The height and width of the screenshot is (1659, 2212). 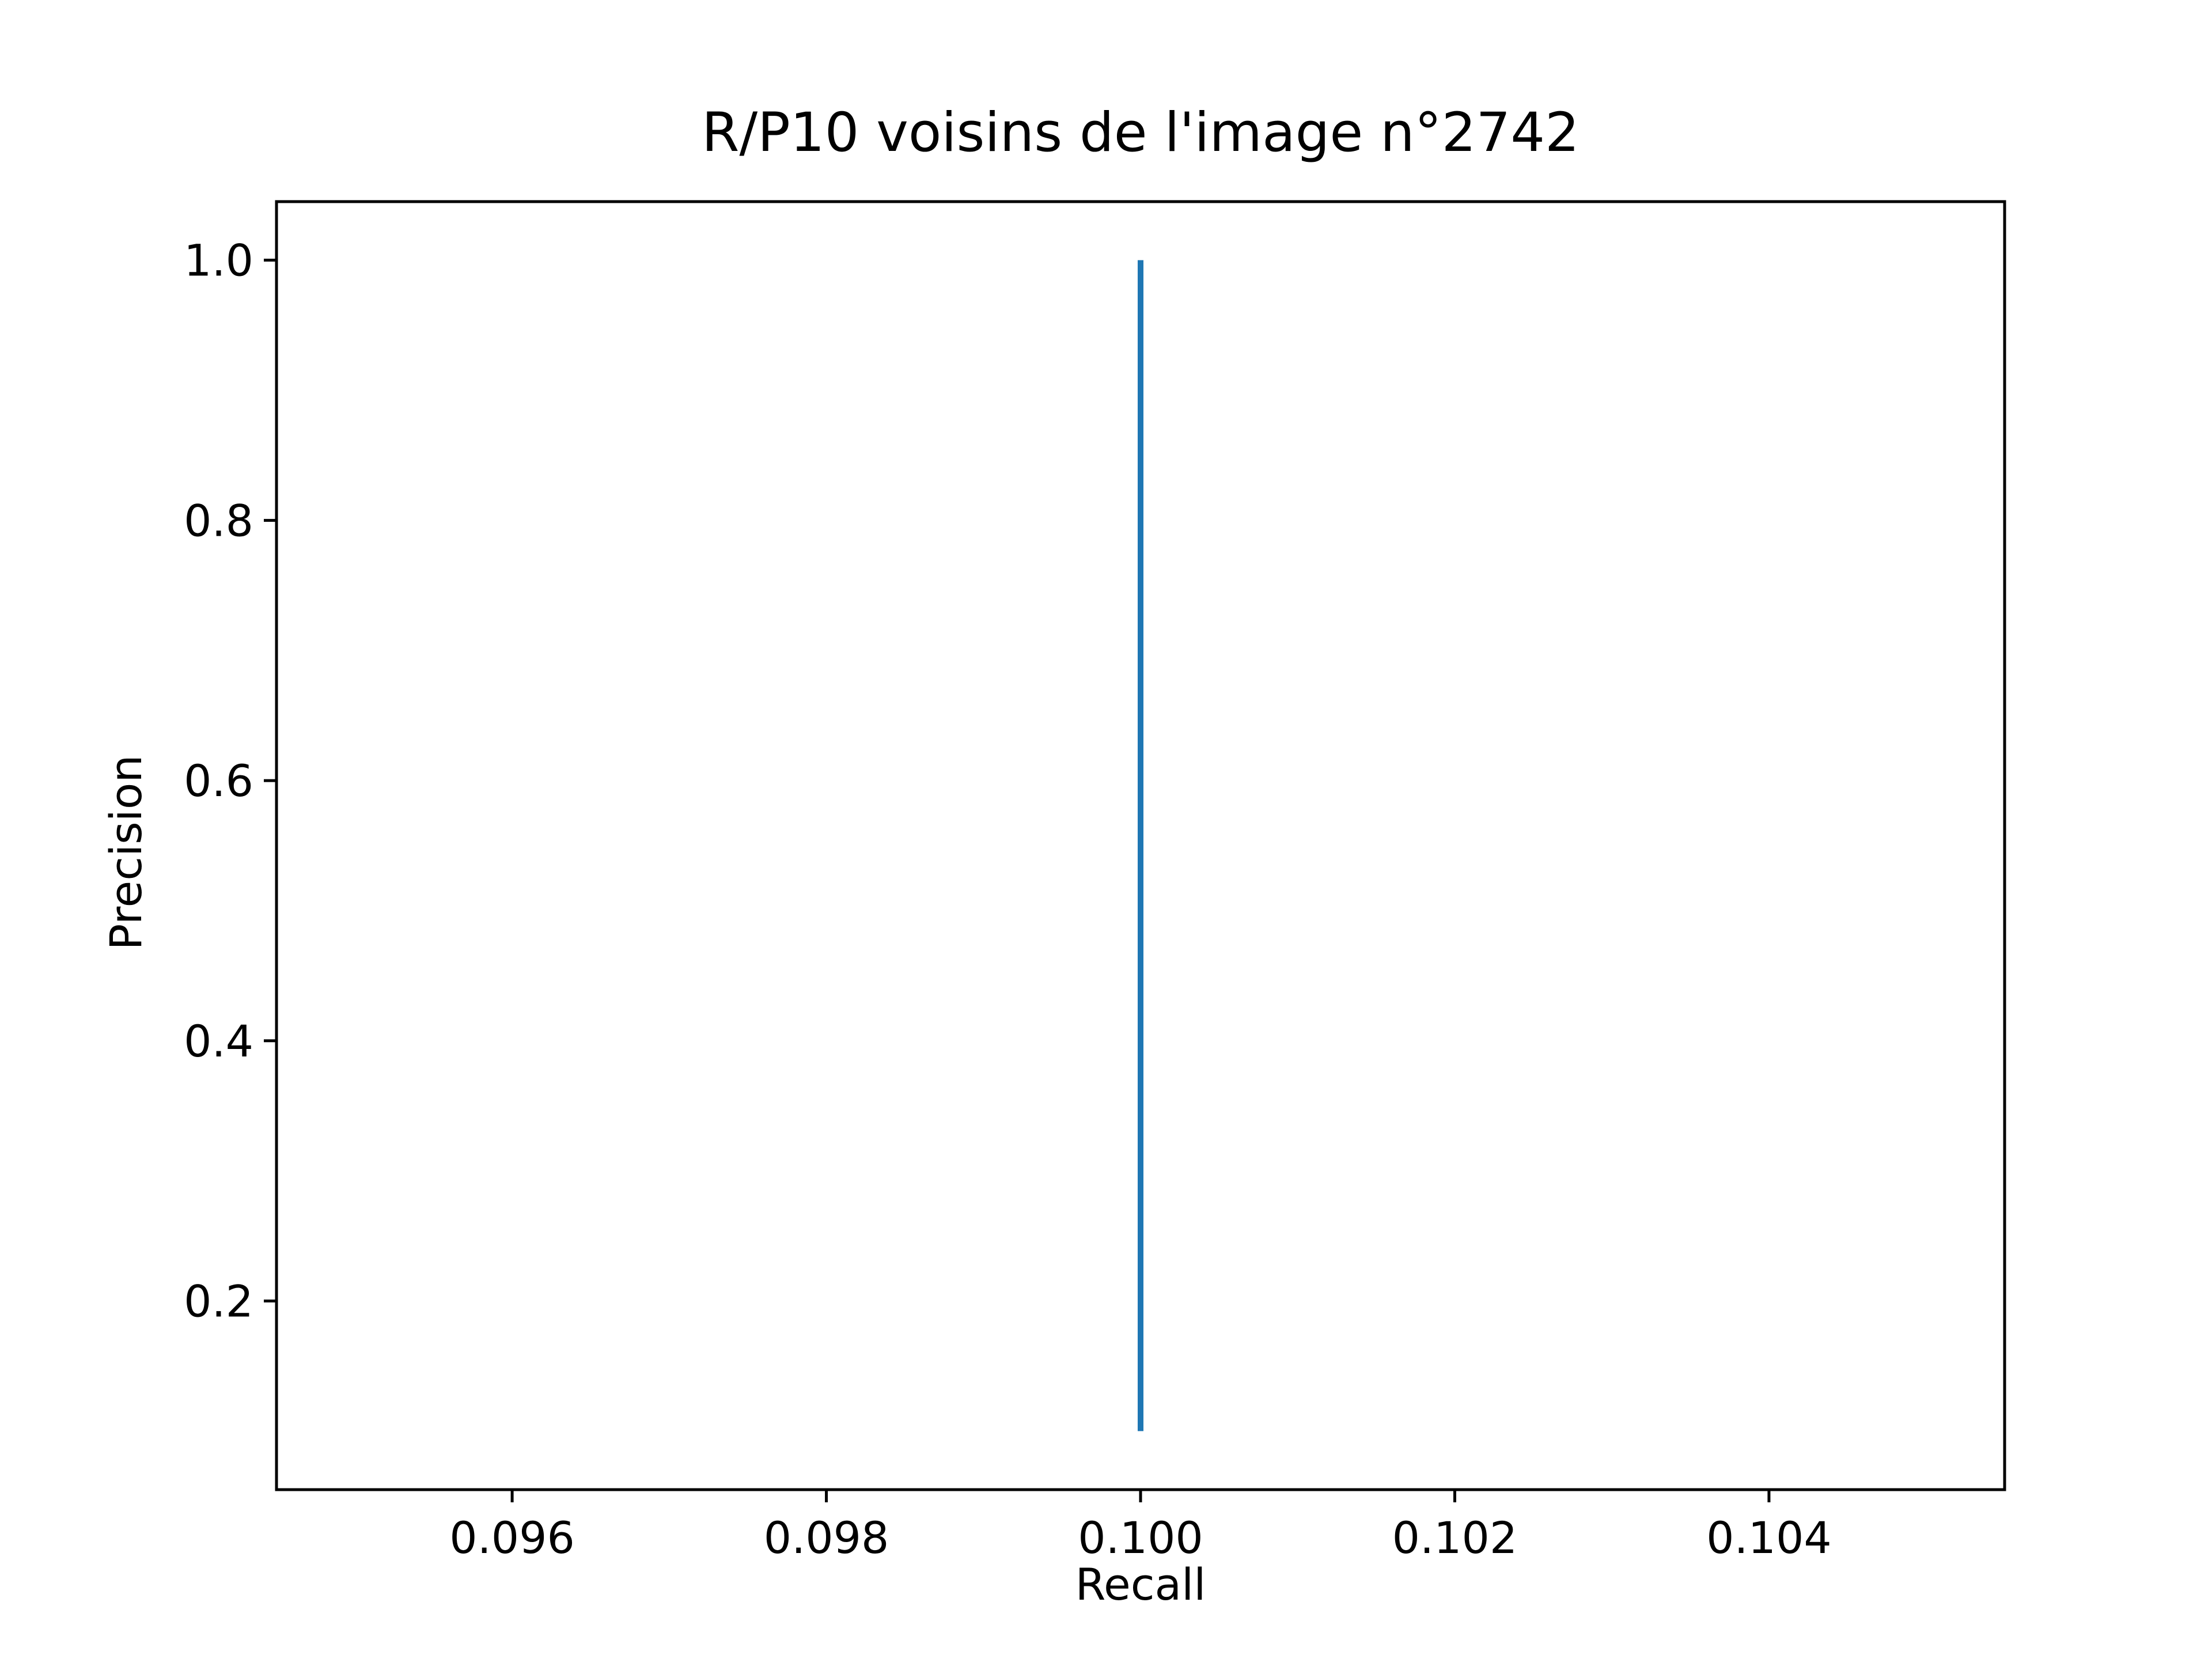 What do you see at coordinates (1140, 1584) in the screenshot?
I see `x-axis-label: Recall` at bounding box center [1140, 1584].